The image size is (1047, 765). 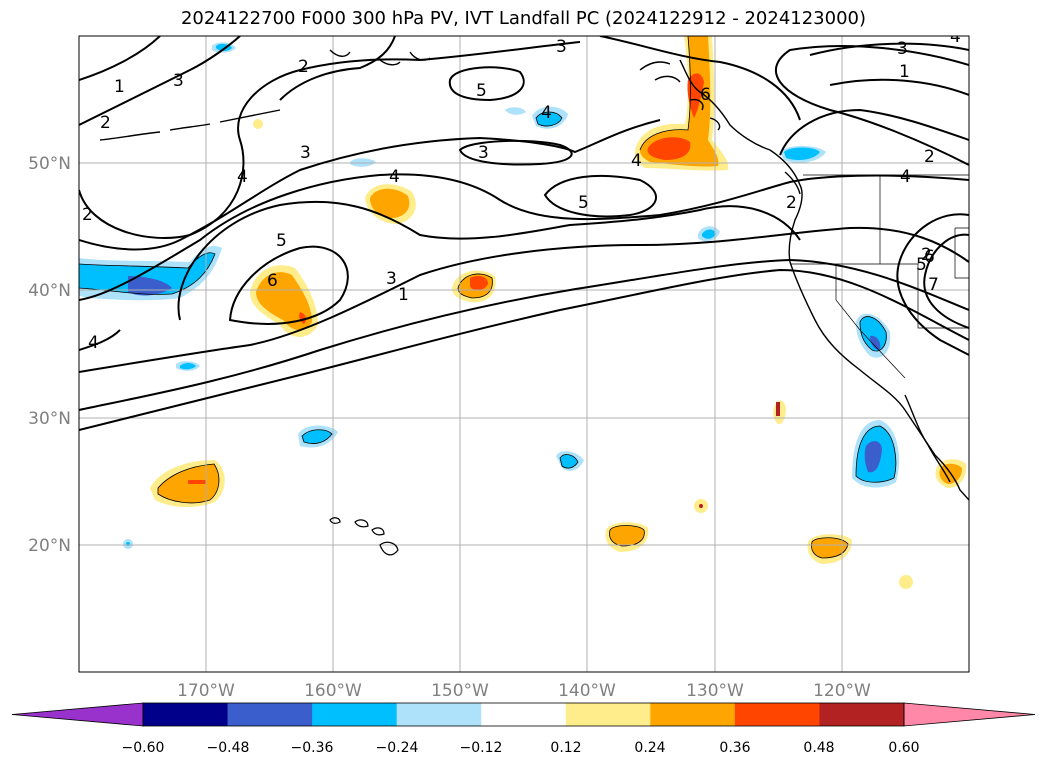 What do you see at coordinates (587, 691) in the screenshot?
I see `lon-label: 140°W` at bounding box center [587, 691].